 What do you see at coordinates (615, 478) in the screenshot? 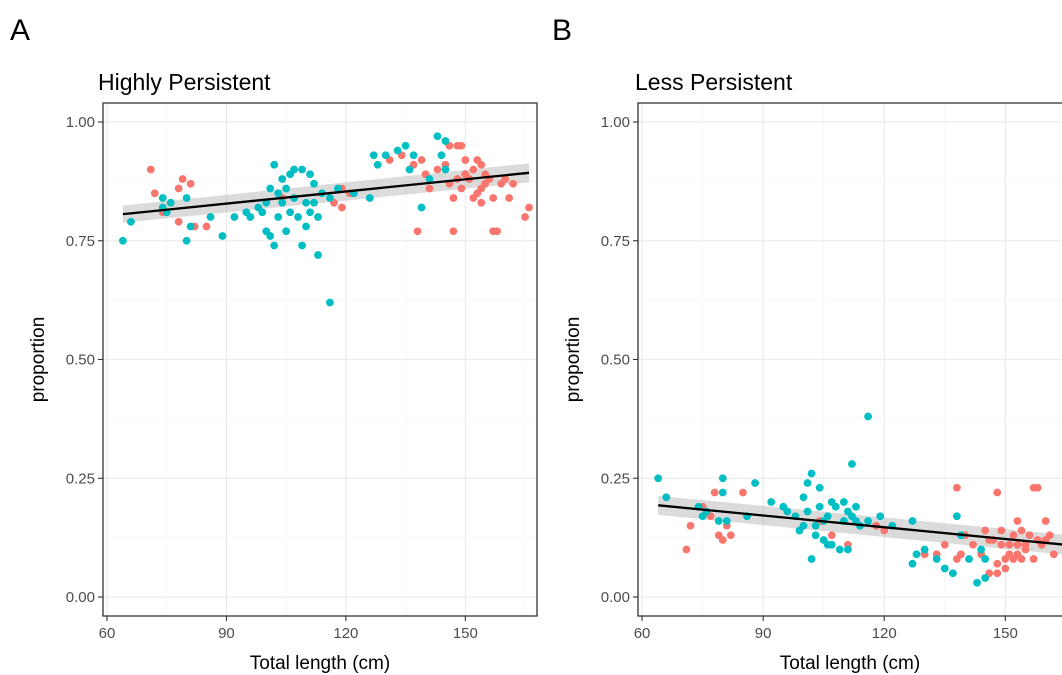
I see `panel-b-y-tick-label: 0.25` at bounding box center [615, 478].